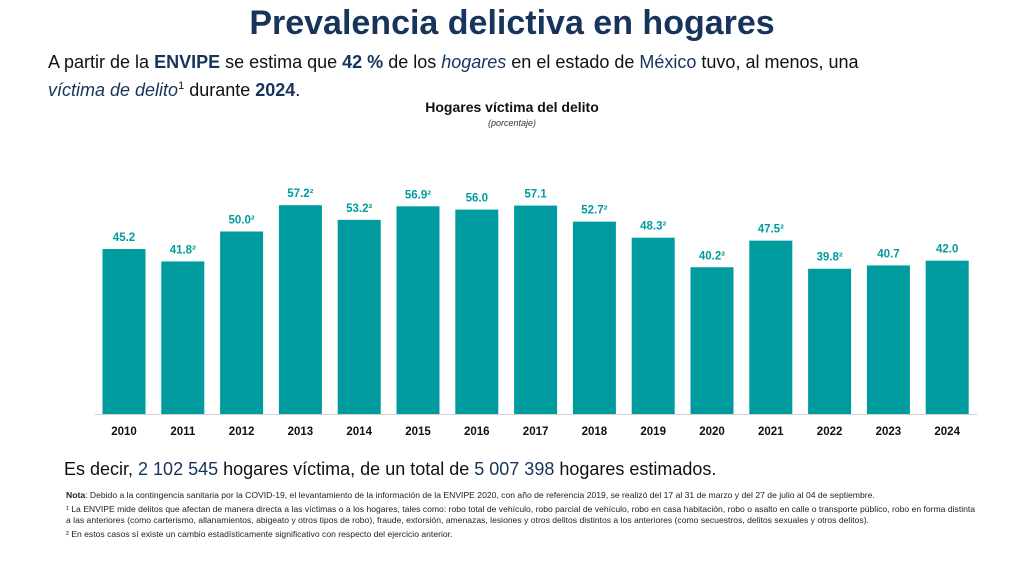 Image resolution: width=1024 pixels, height=565 pixels. Describe the element at coordinates (101, 62) in the screenshot. I see `text: A partir de la` at that location.